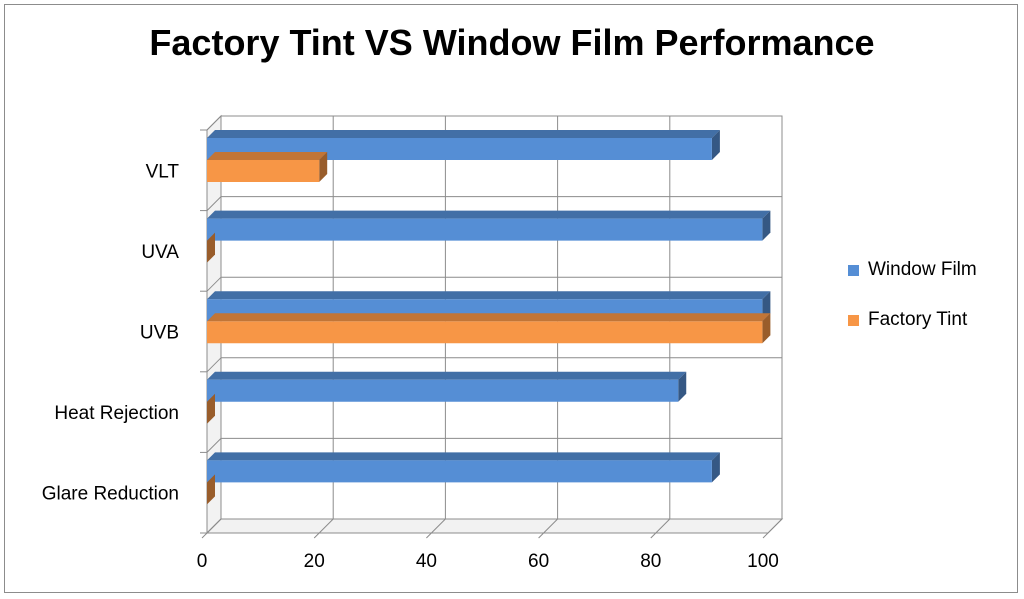  What do you see at coordinates (163, 171) in the screenshot?
I see `y-category-label: VLT` at bounding box center [163, 171].